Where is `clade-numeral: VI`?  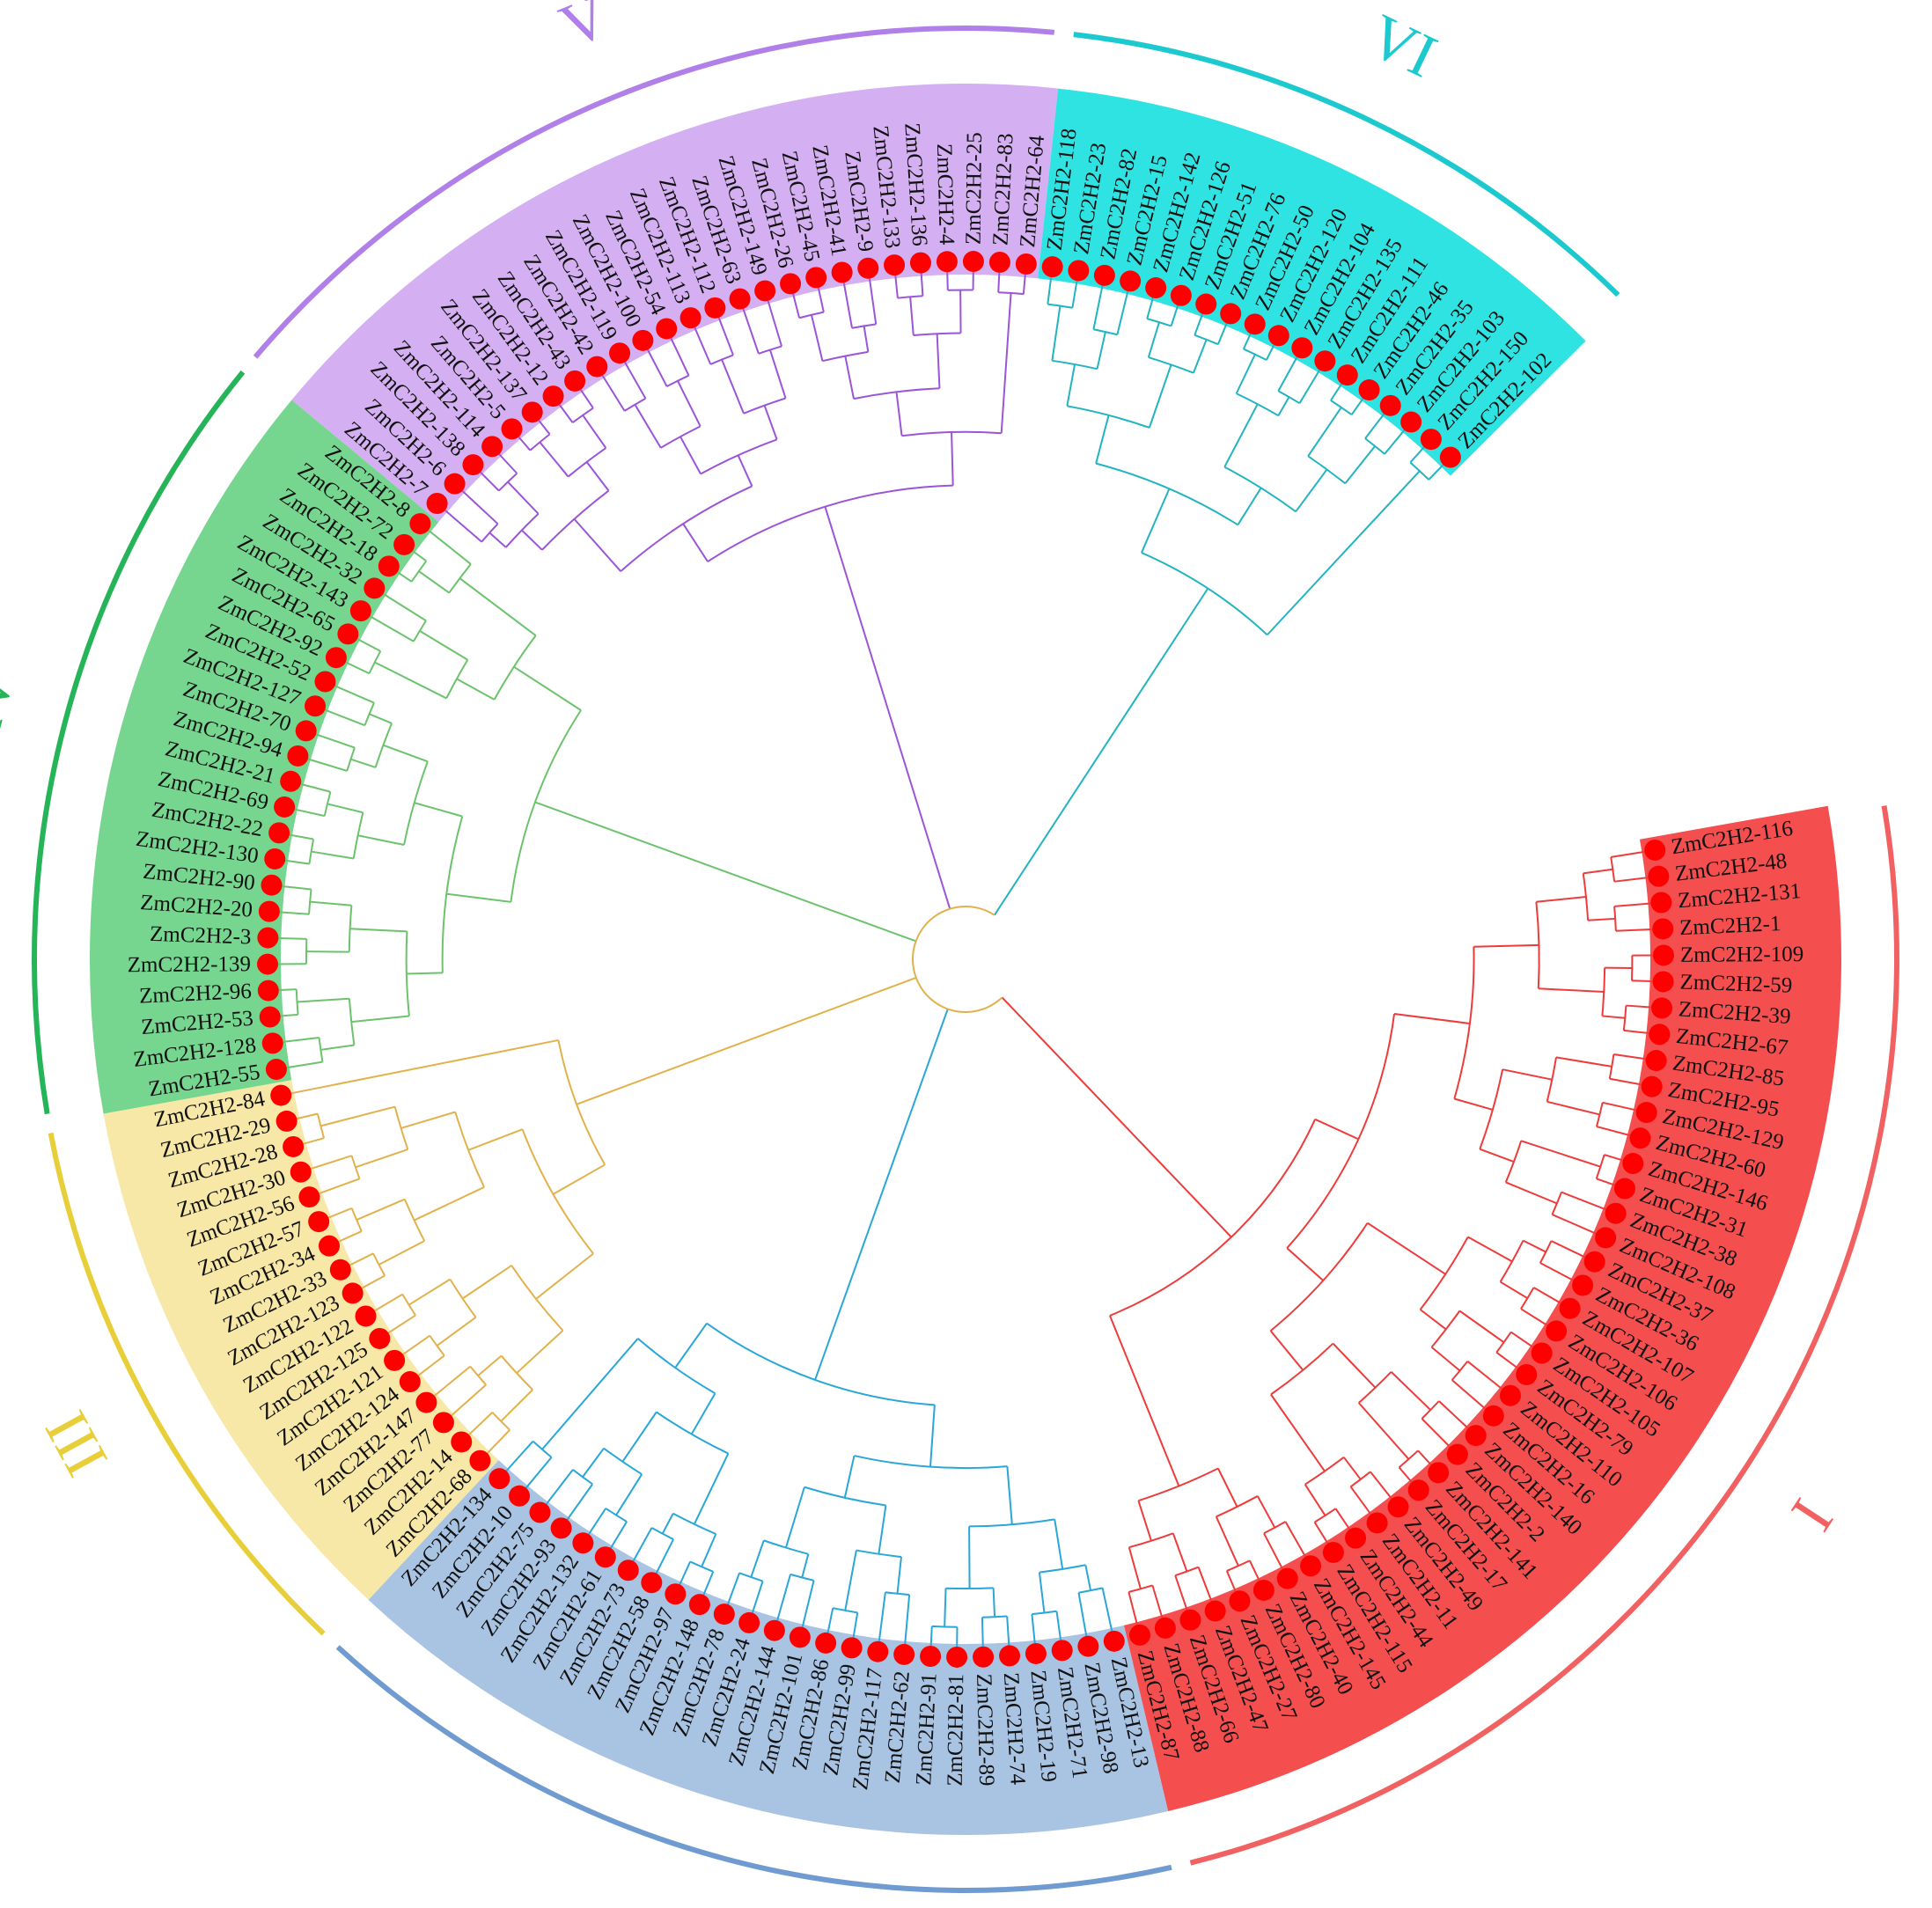 clade-numeral: VI is located at coordinates (1402, 46).